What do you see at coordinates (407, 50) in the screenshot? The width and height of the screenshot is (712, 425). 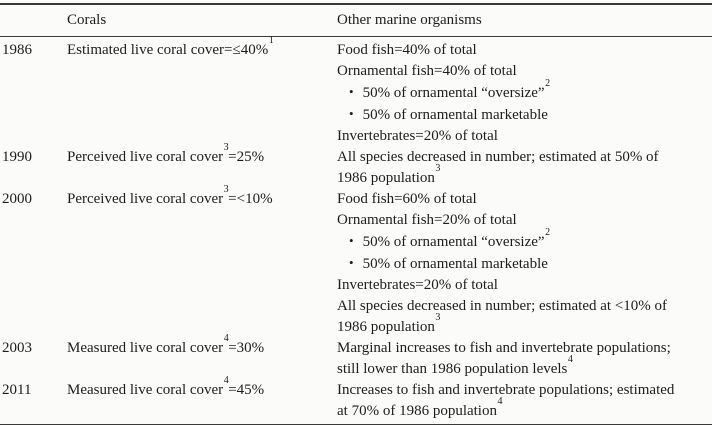 I see `text-line: Food fish=40% of total` at bounding box center [407, 50].